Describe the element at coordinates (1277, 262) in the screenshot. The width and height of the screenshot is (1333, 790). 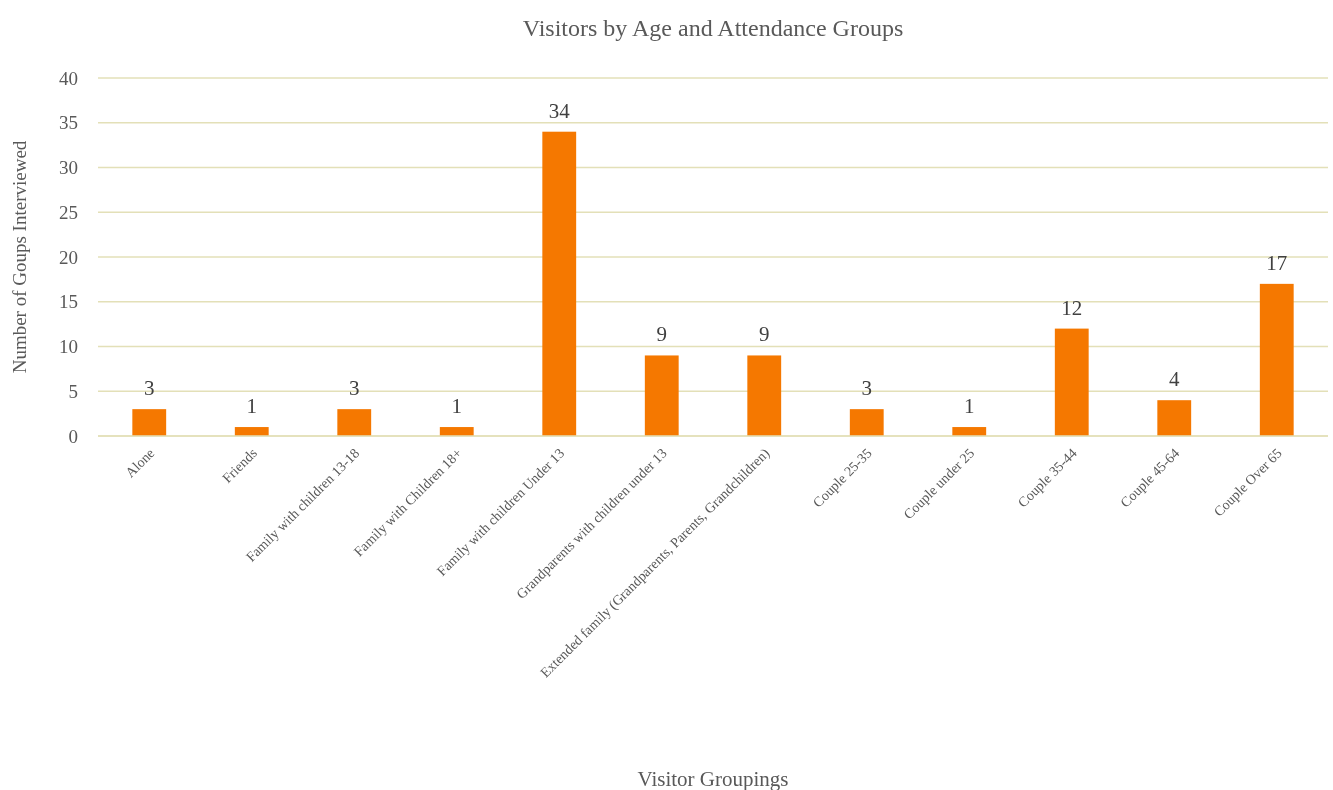
I see `data-label: 17` at that location.